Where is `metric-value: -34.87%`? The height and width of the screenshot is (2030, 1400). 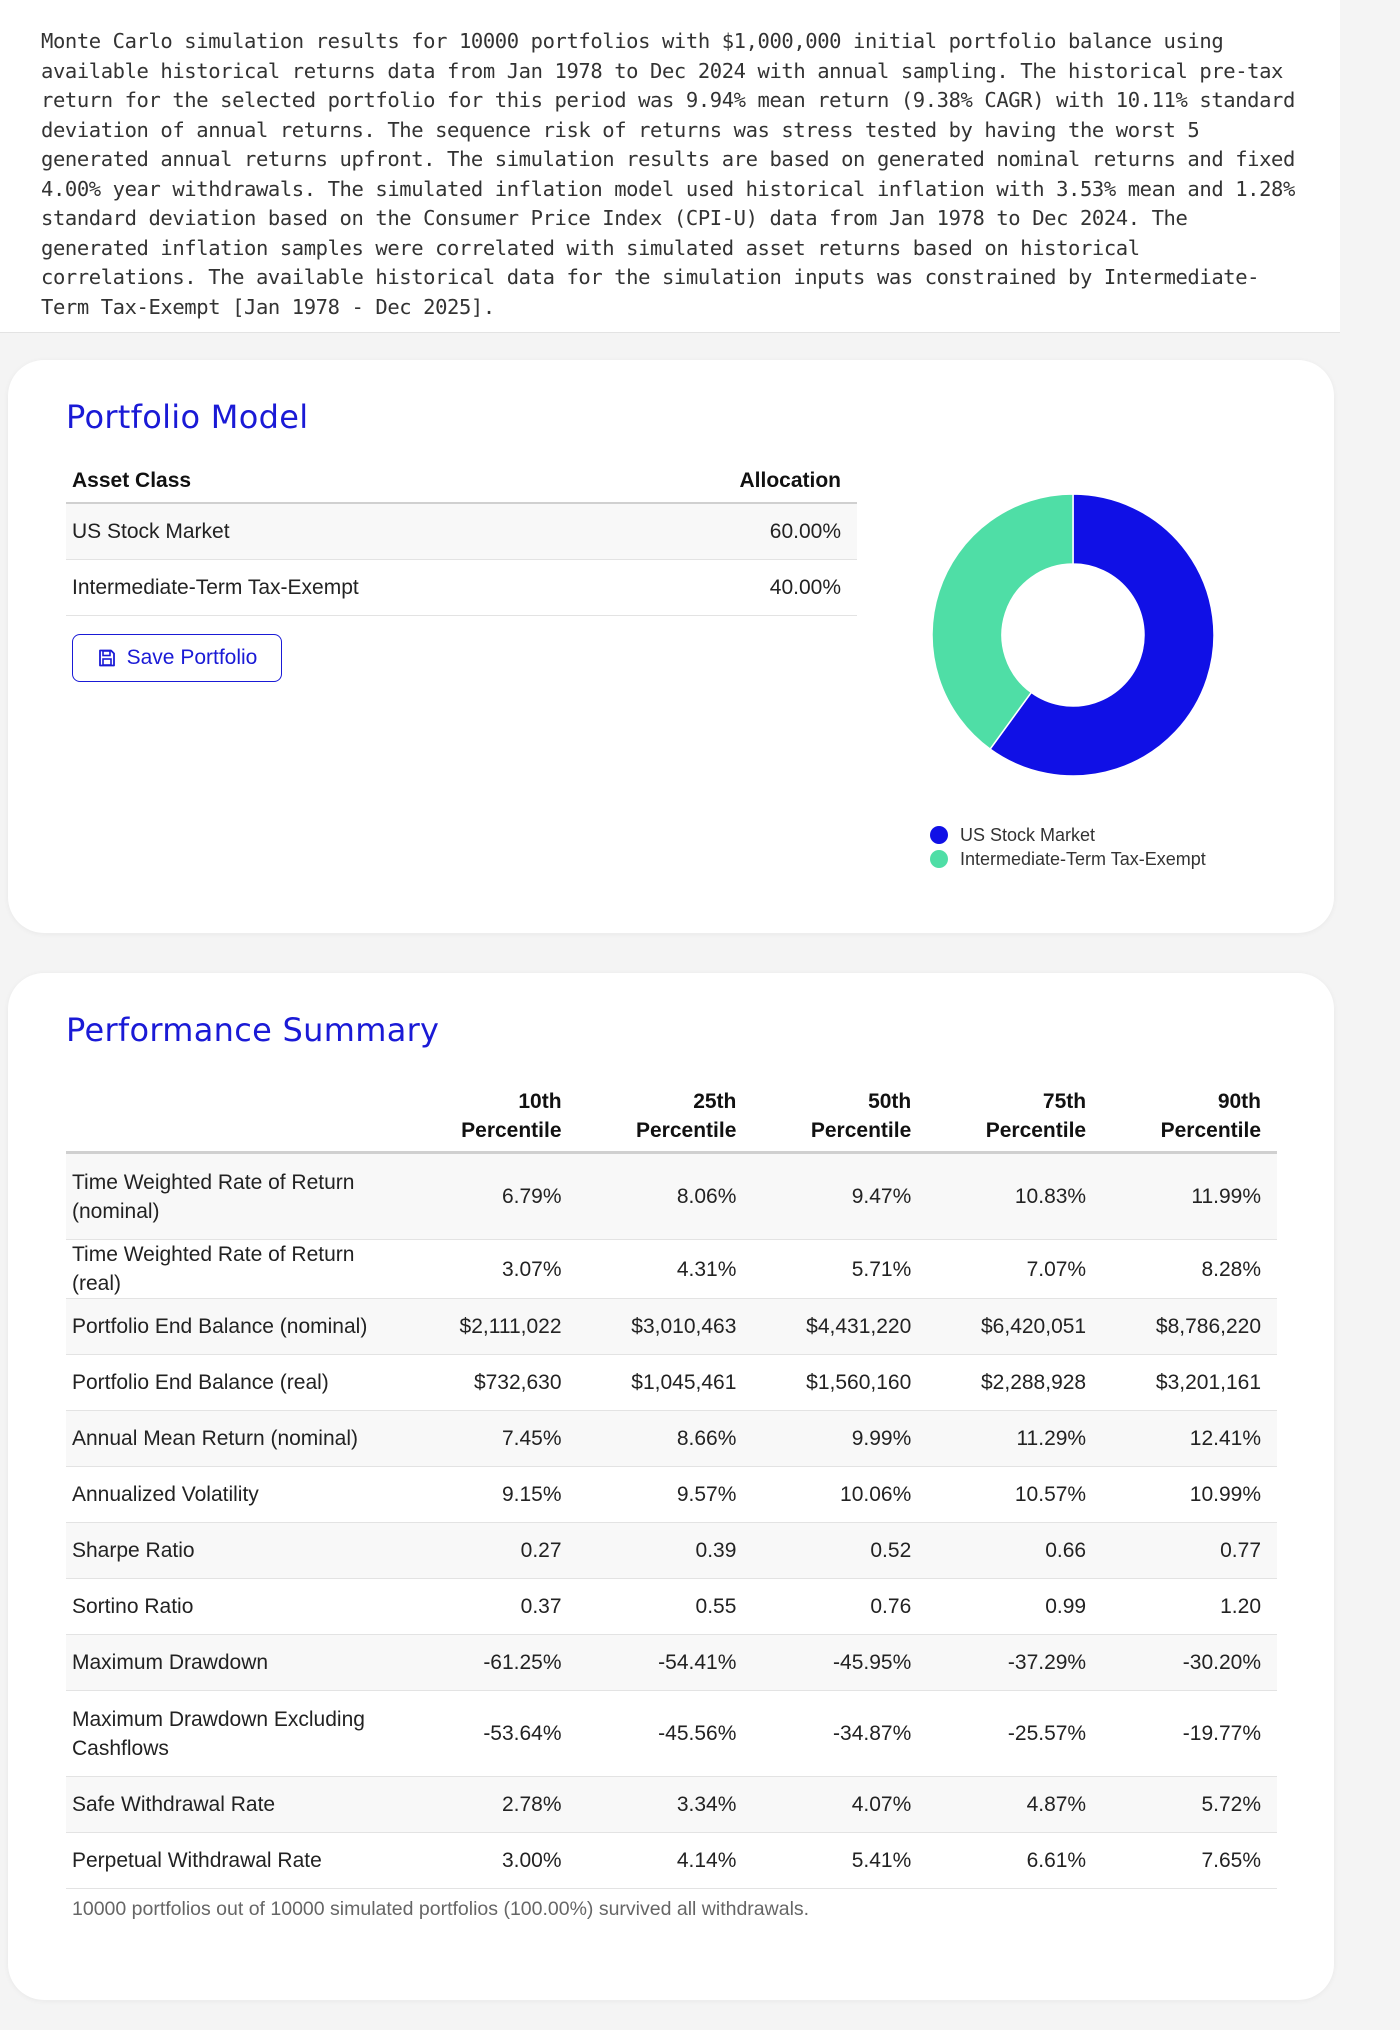
metric-value: -34.87% is located at coordinates (840, 1733).